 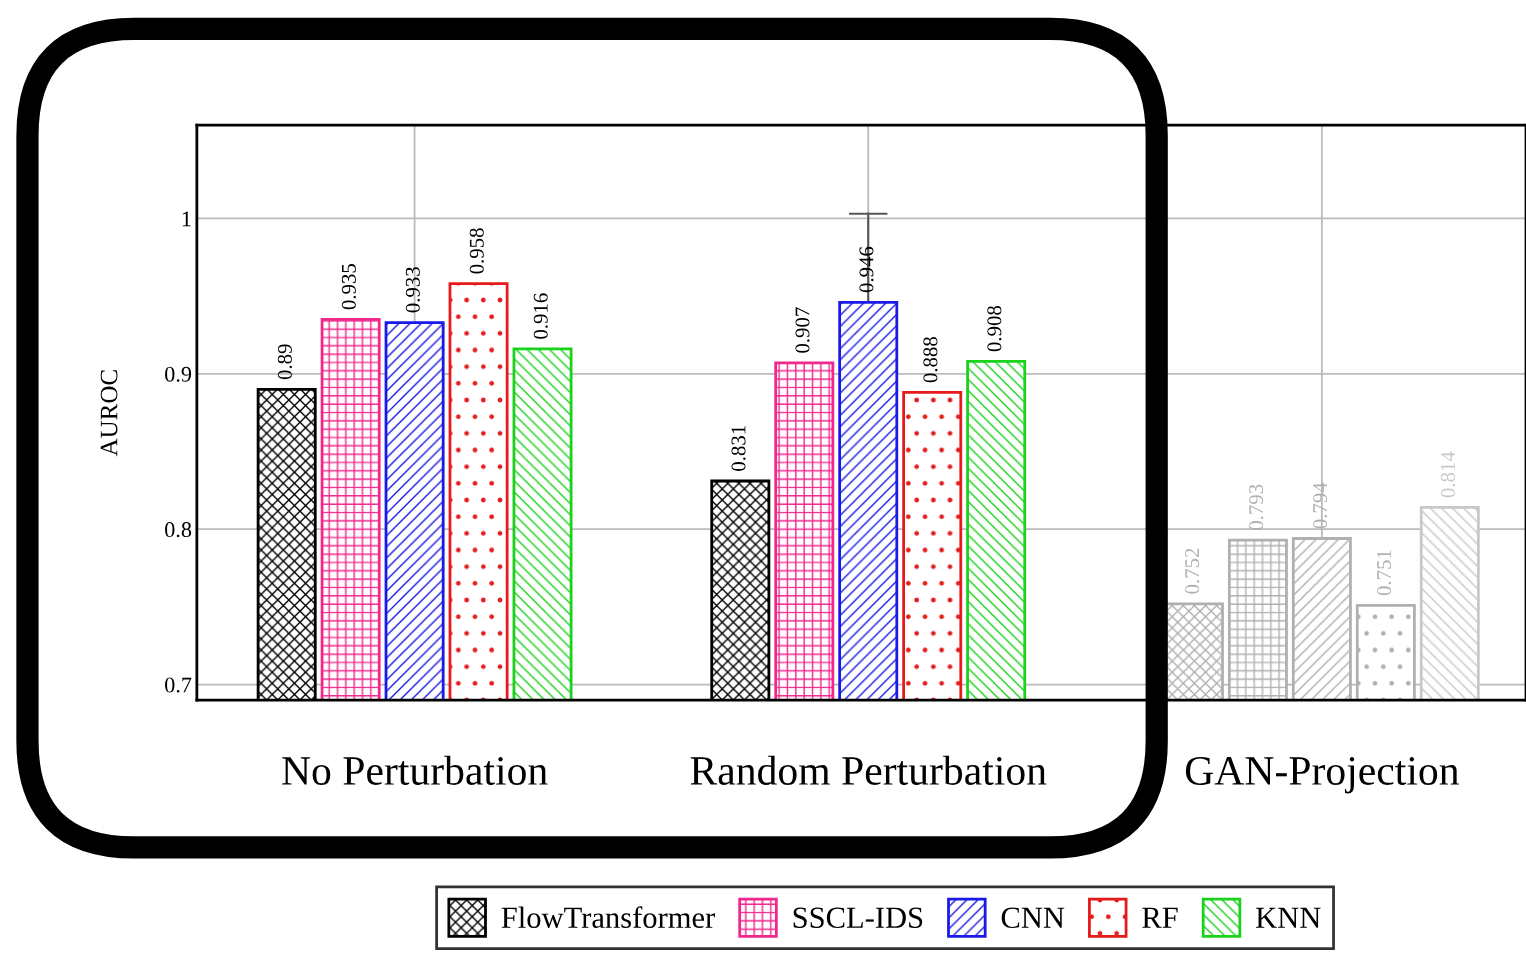 I want to click on x-tick-label: Random Perturbation, so click(x=868, y=770).